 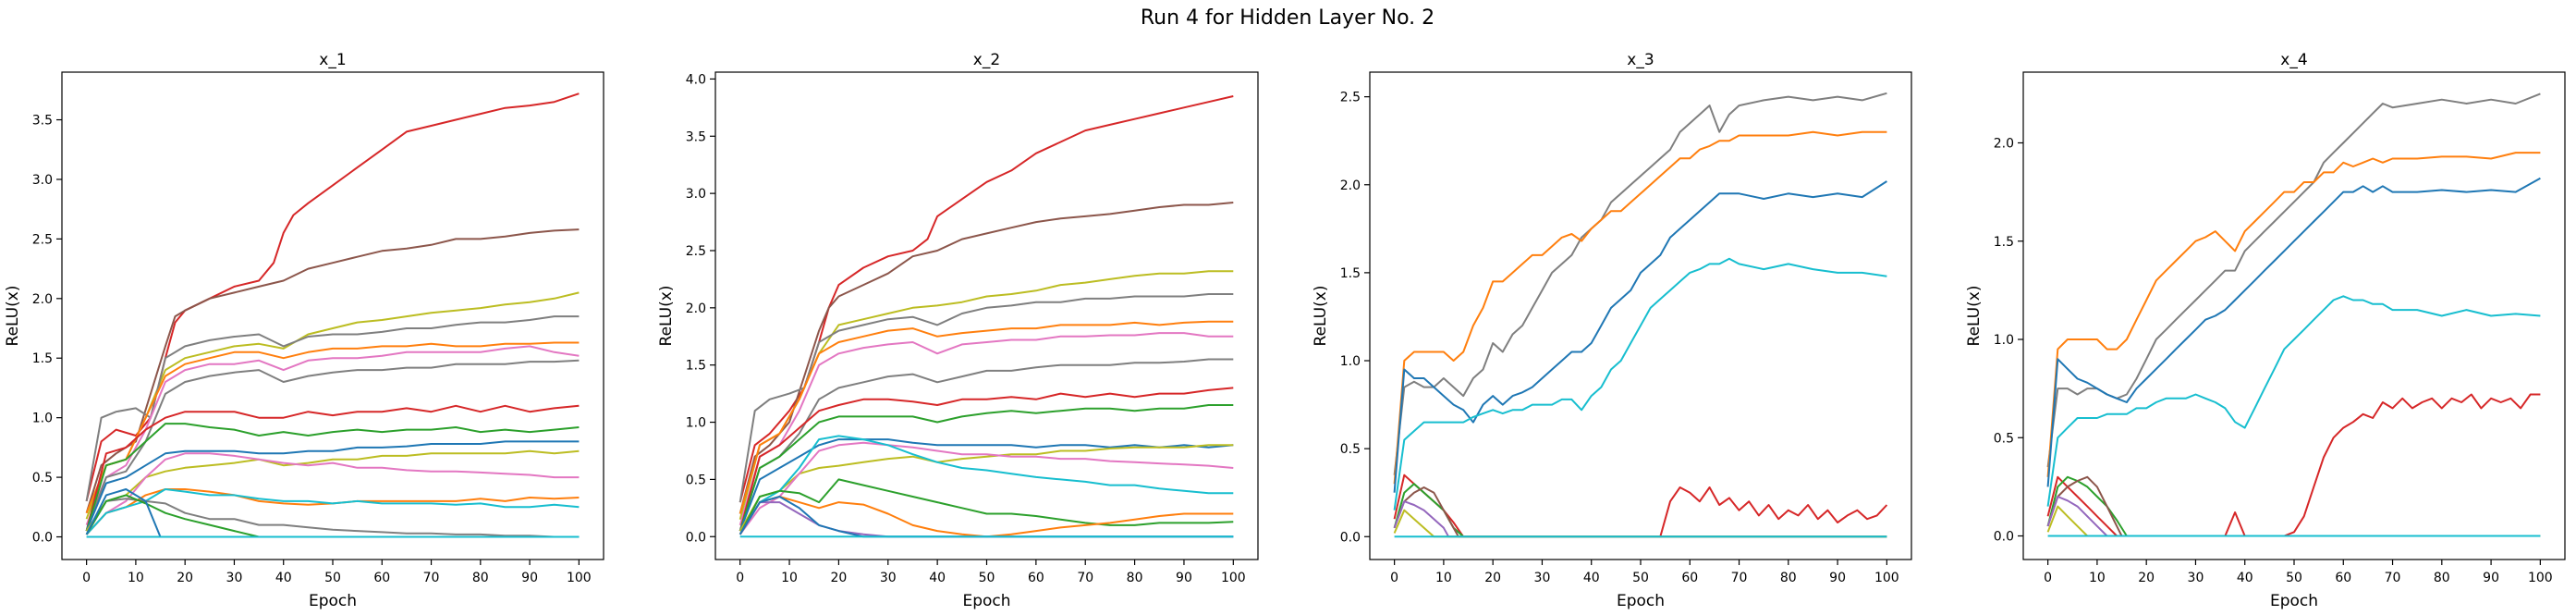 What do you see at coordinates (696, 251) in the screenshot?
I see `y-tick-label: 2.5` at bounding box center [696, 251].